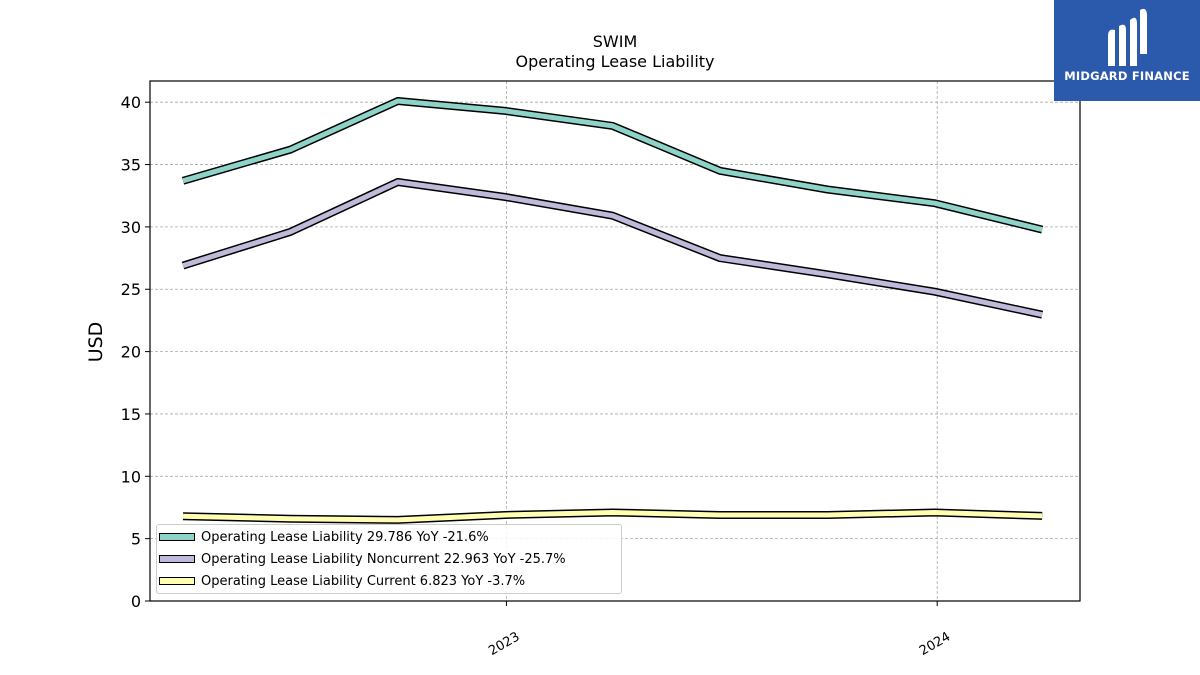 This screenshot has height=675, width=1200. Describe the element at coordinates (1127, 76) in the screenshot. I see `logo-text: MIDGARD FINANCE` at that location.